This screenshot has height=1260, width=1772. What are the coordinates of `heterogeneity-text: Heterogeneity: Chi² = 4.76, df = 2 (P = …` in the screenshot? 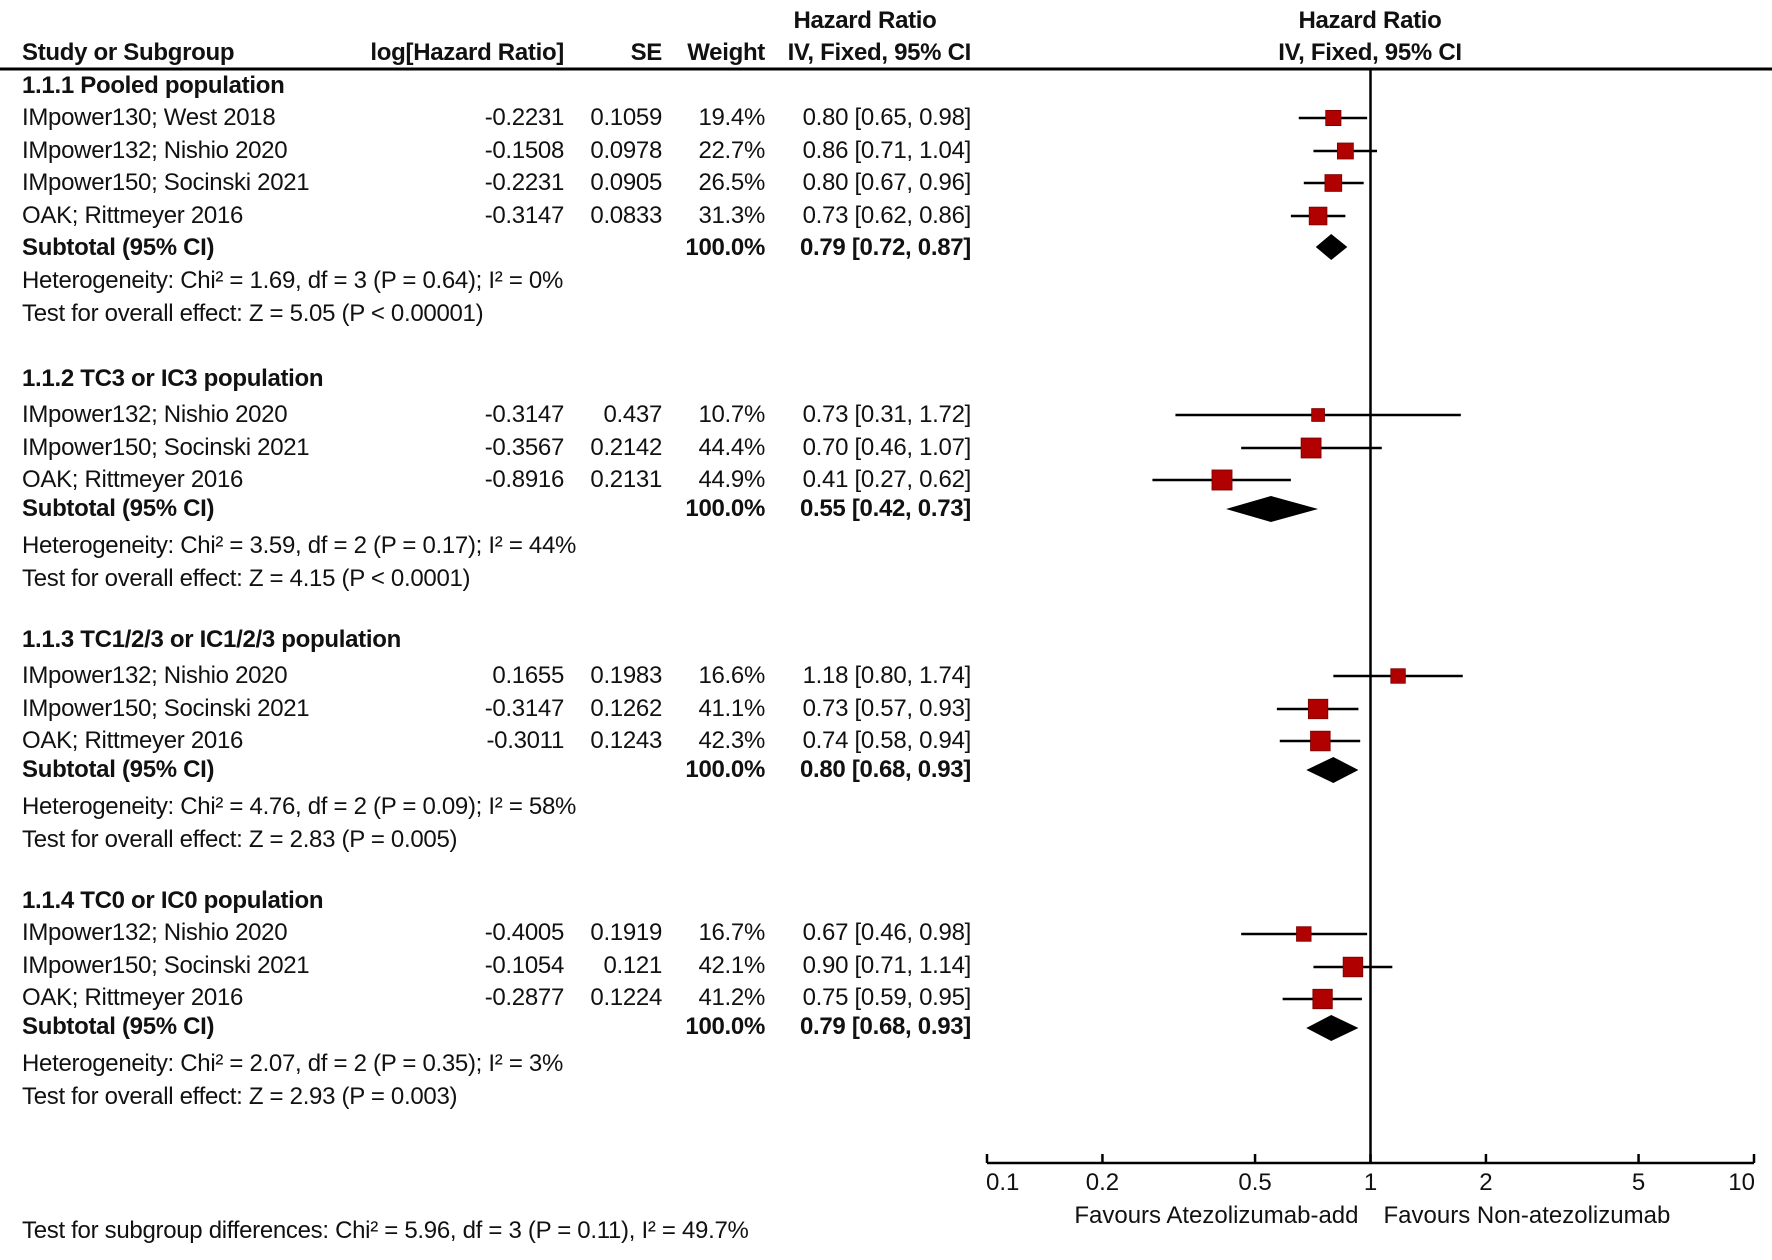 It's located at (299, 806).